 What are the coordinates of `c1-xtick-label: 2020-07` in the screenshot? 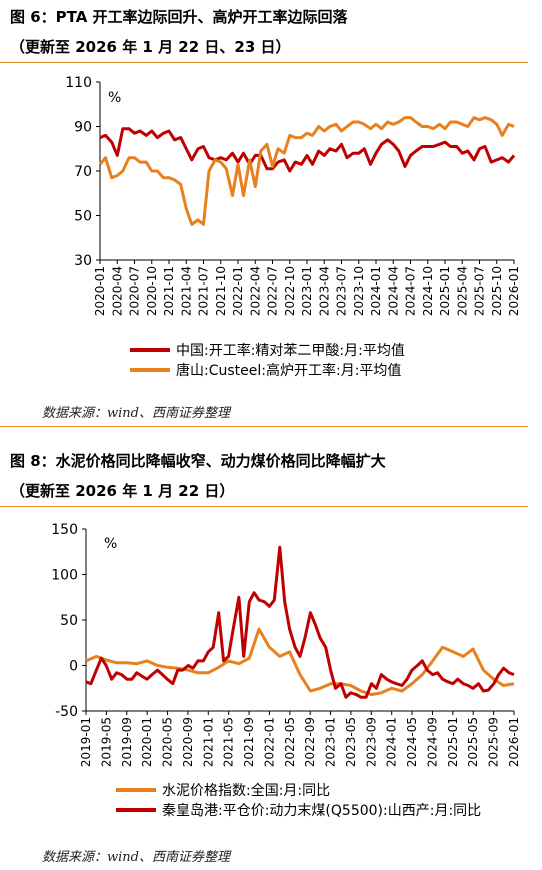 It's located at (135, 291).